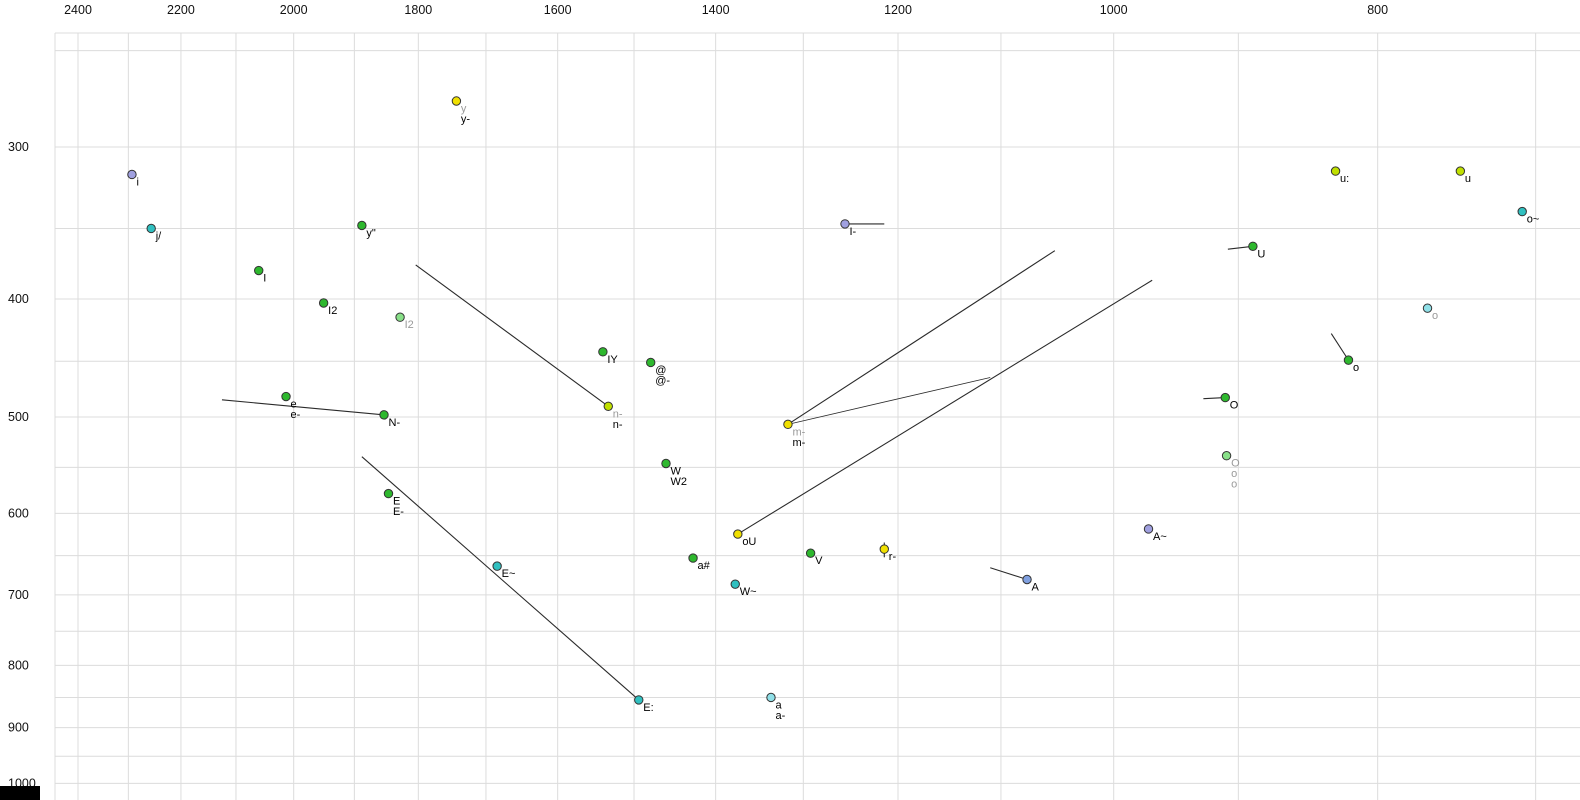 This screenshot has width=1580, height=800. I want to click on point-label: E, so click(396, 502).